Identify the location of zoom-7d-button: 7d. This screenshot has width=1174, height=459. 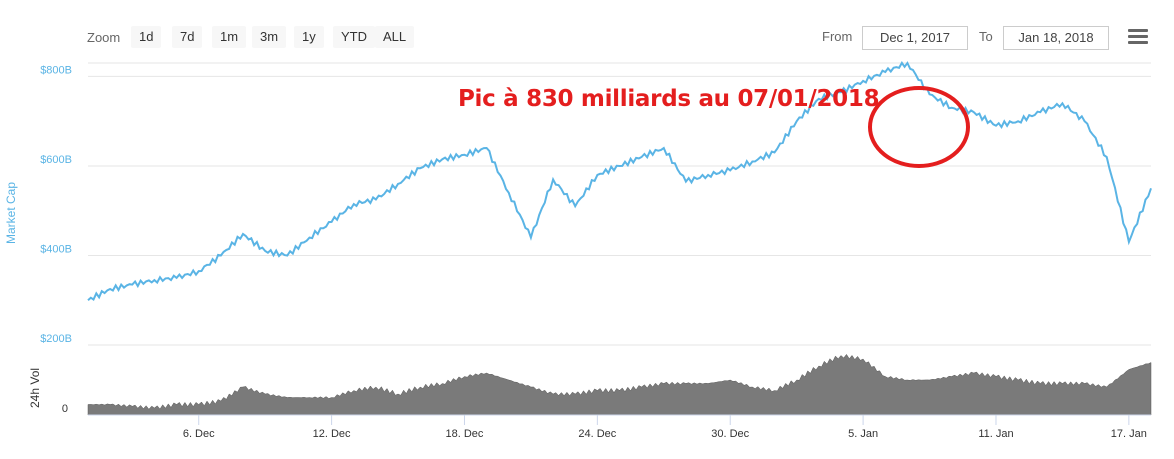
(187, 37).